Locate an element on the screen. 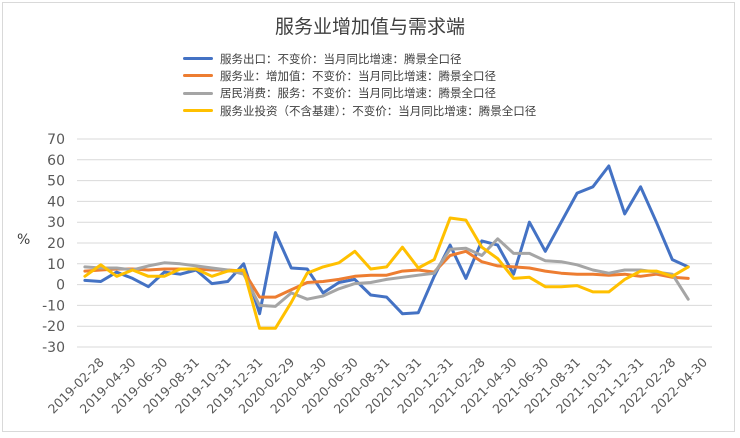 Image resolution: width=740 pixels, height=438 pixels. y-tick-label: 70 is located at coordinates (56, 140).